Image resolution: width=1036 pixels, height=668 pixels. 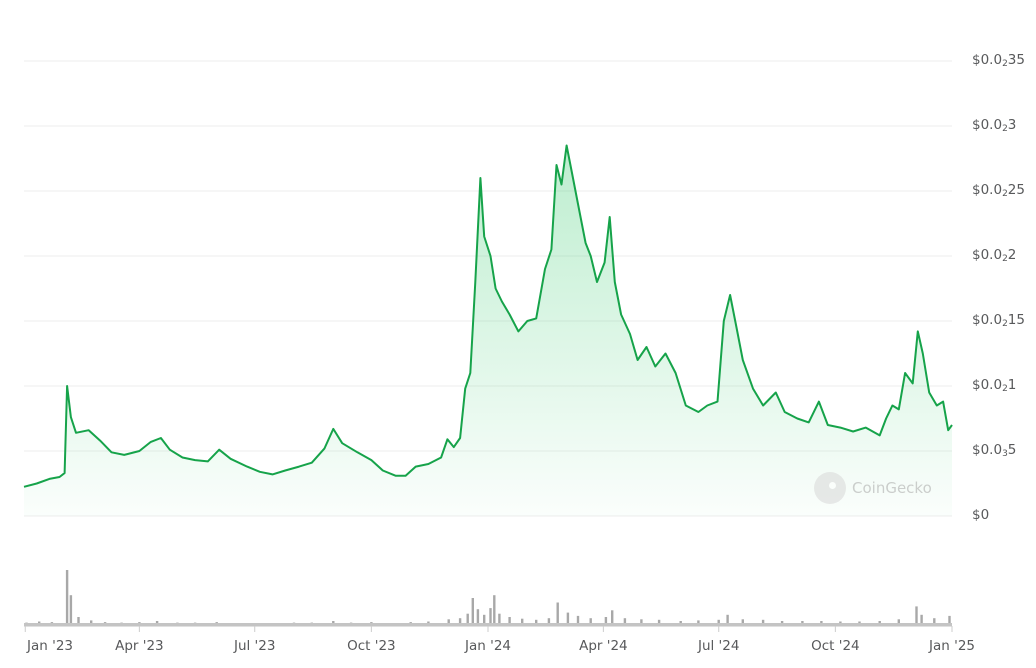 What do you see at coordinates (488, 646) in the screenshot?
I see `x-tick-label: Jan '24` at bounding box center [488, 646].